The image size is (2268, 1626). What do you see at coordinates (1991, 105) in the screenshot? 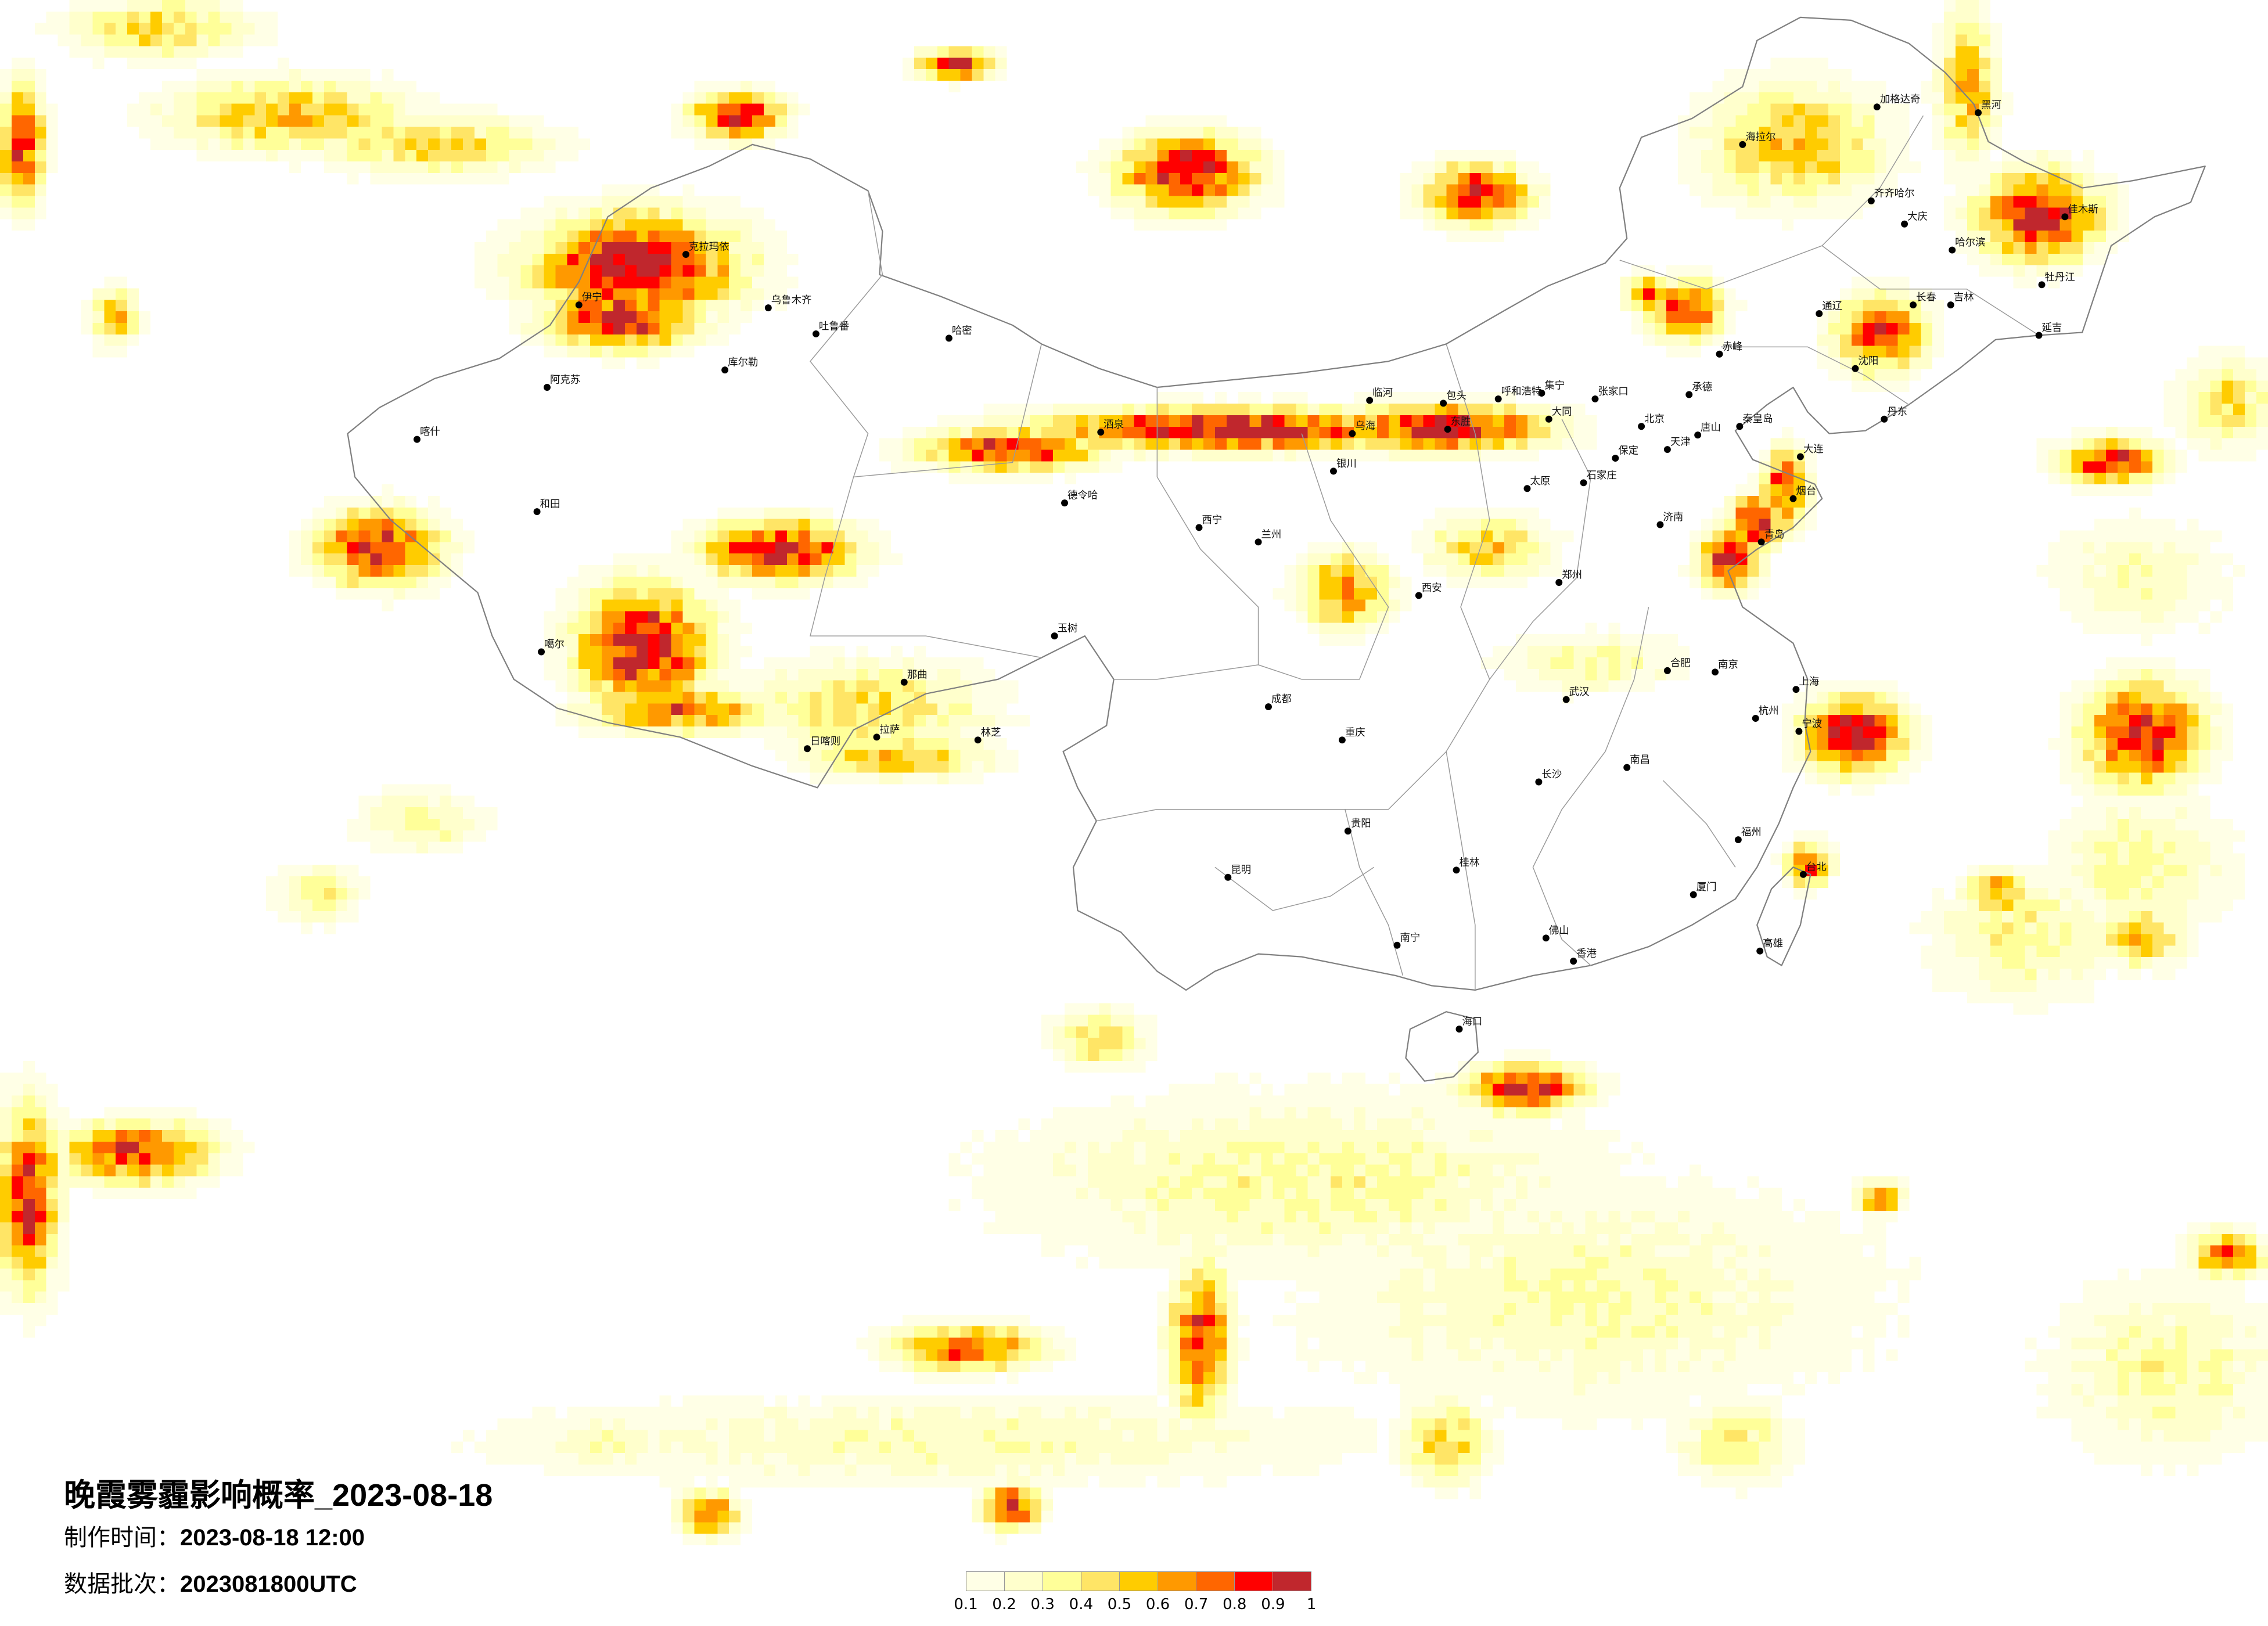
I see `city-label: 黑河` at bounding box center [1991, 105].